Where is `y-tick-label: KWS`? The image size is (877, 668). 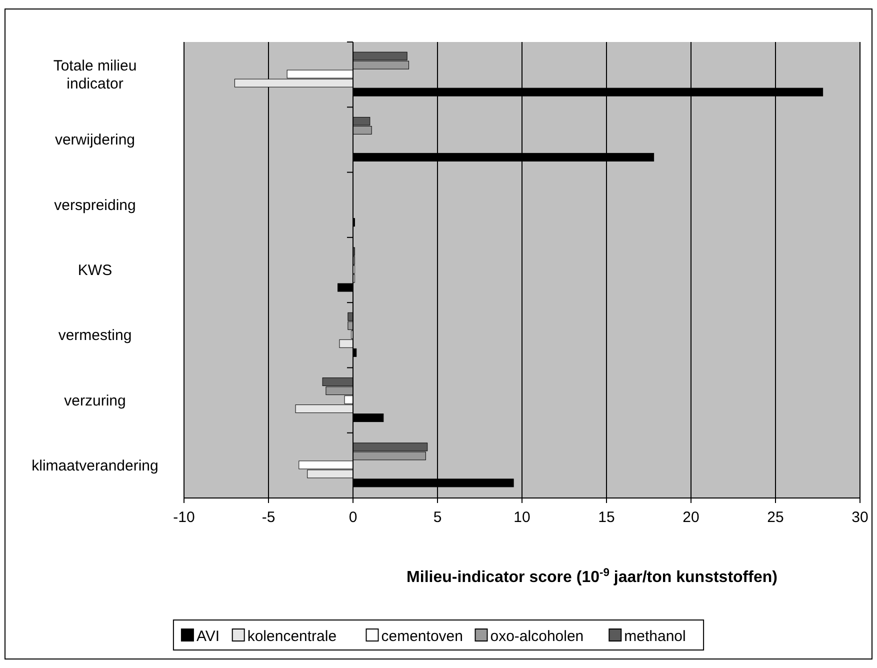
y-tick-label: KWS is located at coordinates (95, 270).